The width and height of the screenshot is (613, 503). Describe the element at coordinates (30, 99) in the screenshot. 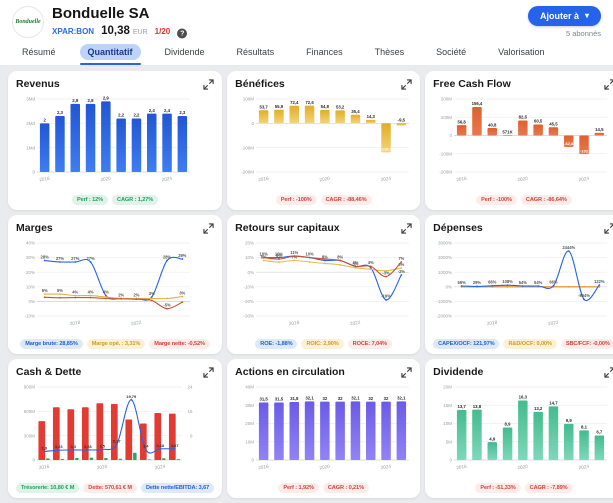

I see `svg-text: 3Md` at that location.